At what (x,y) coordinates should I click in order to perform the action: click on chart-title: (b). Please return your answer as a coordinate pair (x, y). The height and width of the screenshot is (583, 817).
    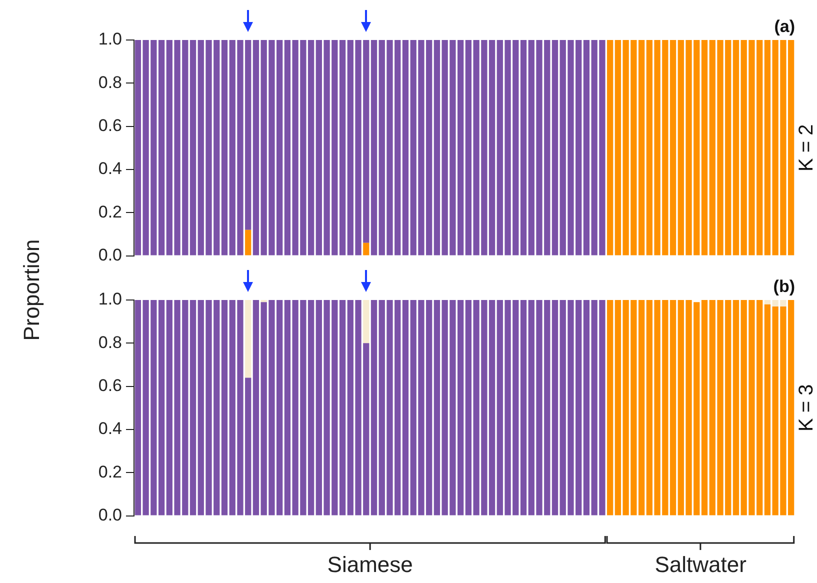
    Looking at the image, I should click on (784, 286).